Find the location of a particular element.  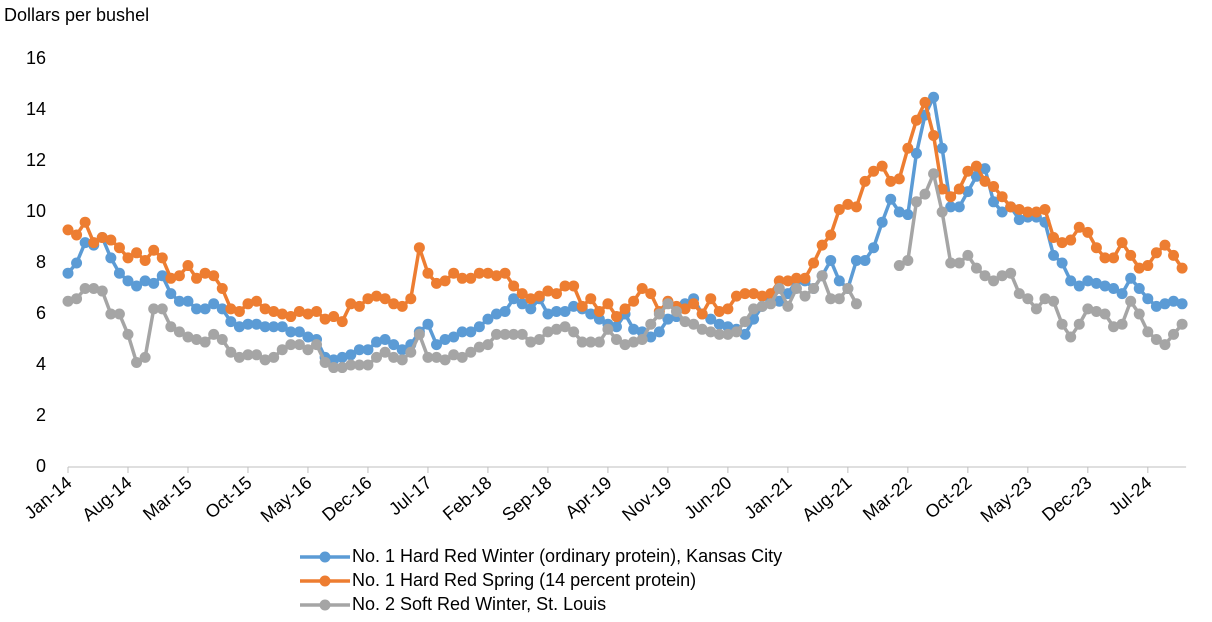

x-tick-label: Mar-15 is located at coordinates (167, 498).